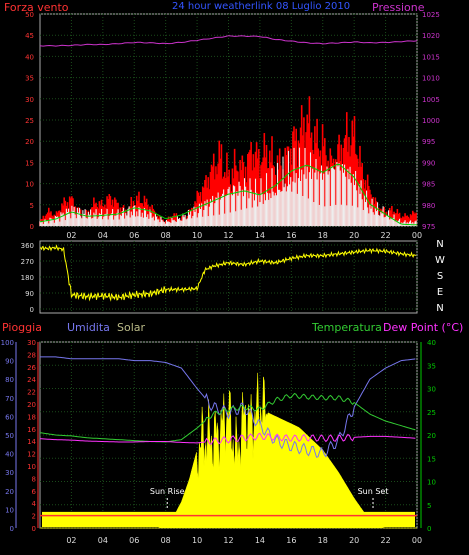 The width and height of the screenshot is (469, 555). What do you see at coordinates (431, 100) in the screenshot?
I see `y-right-tick-label: 1005` at bounding box center [431, 100].